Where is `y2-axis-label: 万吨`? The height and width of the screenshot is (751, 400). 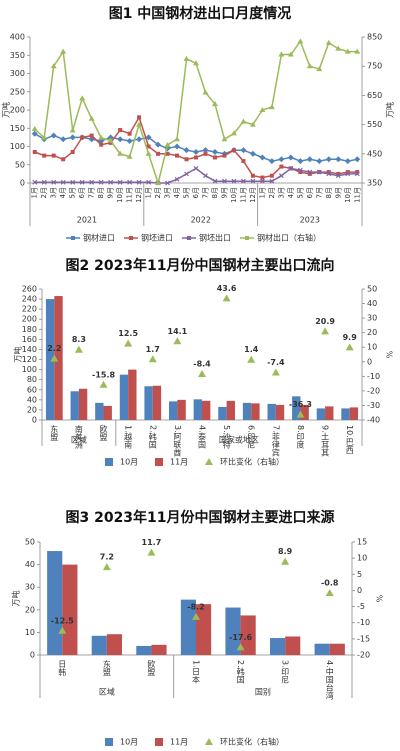 y2-axis-label: 万吨 is located at coordinates (390, 110).